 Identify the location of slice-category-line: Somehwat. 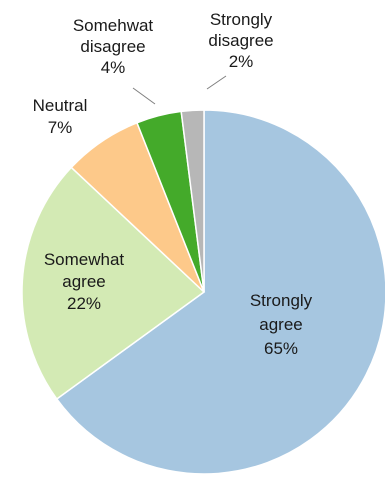
(113, 25).